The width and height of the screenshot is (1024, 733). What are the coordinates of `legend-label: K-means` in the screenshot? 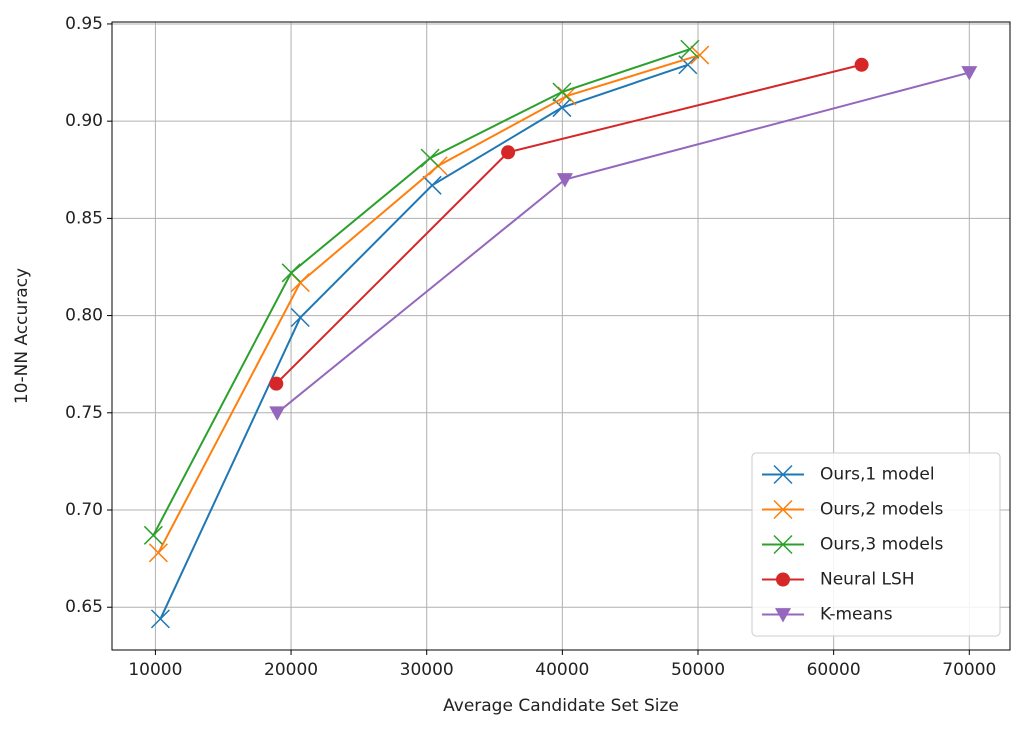 It's located at (856, 615).